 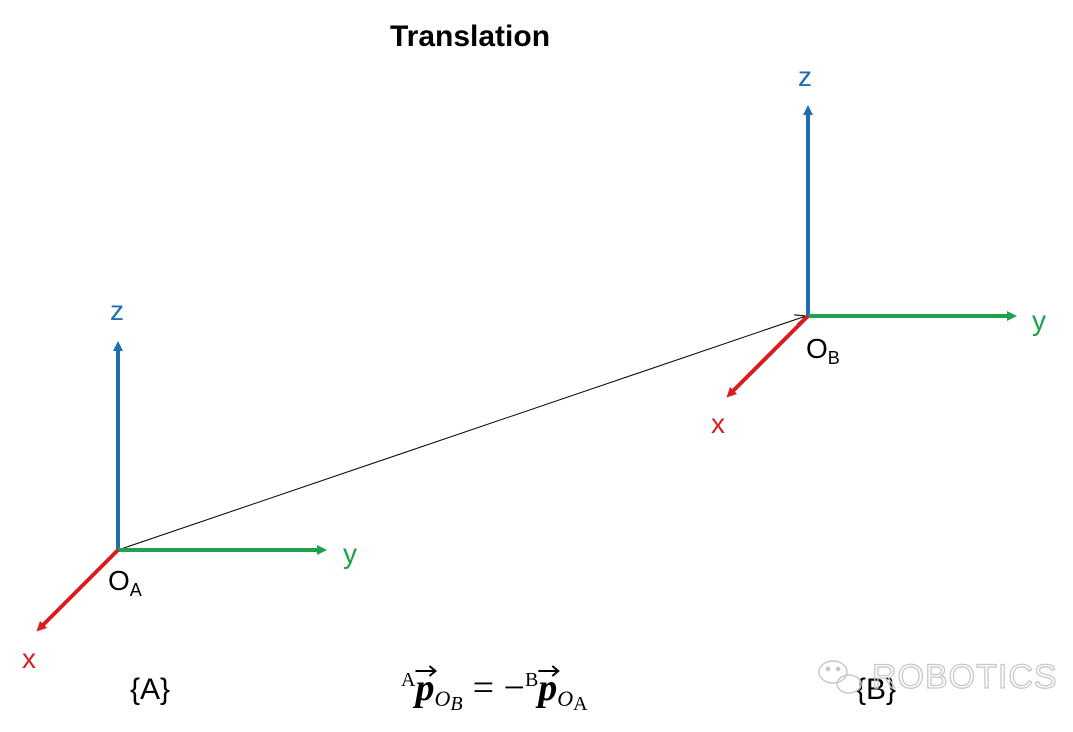 I want to click on page-title: Translation, so click(x=470, y=36).